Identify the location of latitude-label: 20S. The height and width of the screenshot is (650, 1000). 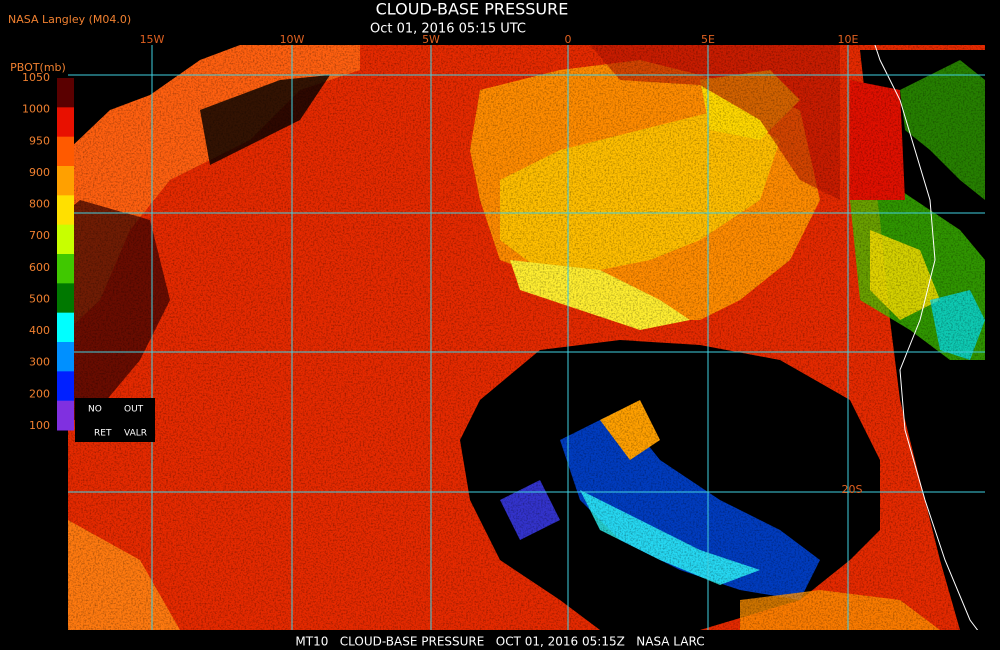
(852, 489).